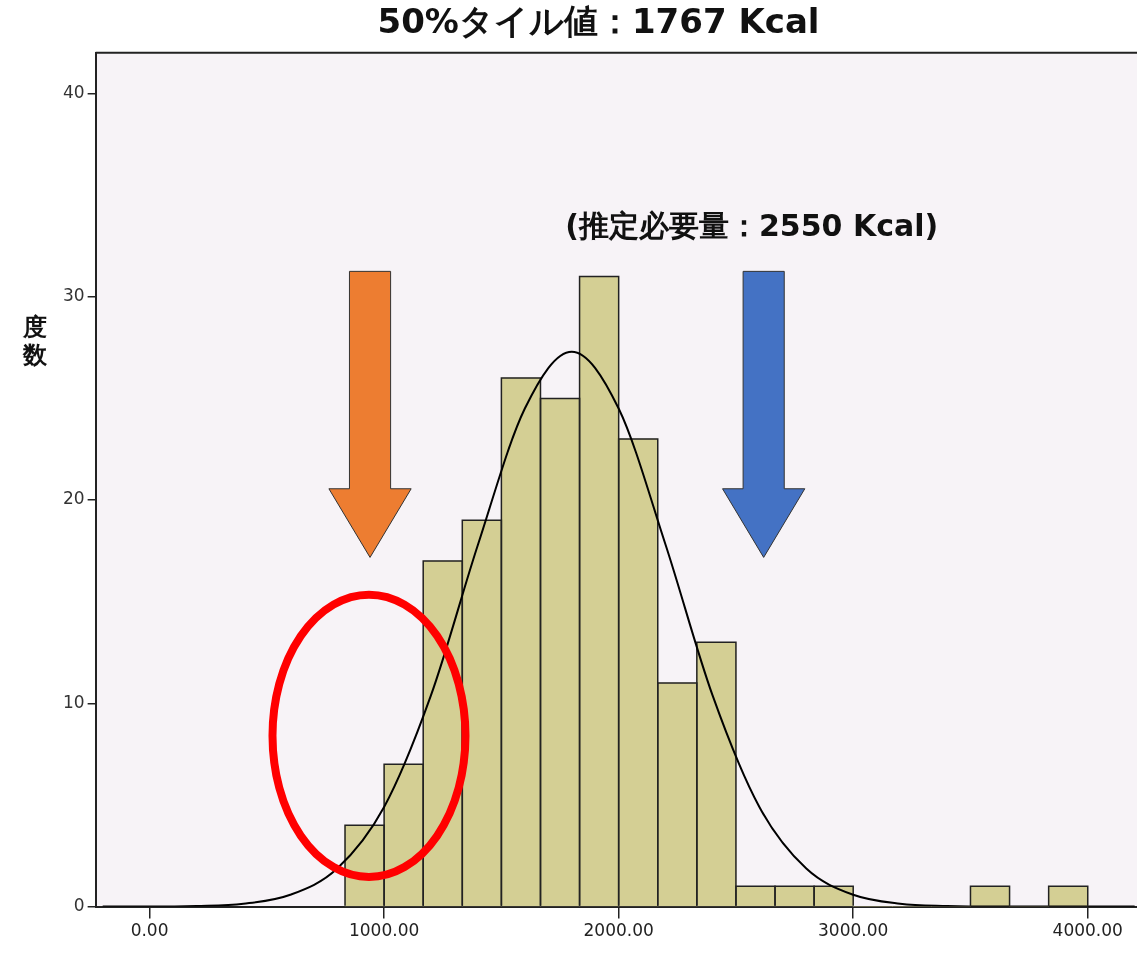  I want to click on y-tick-label: 30, so click(73, 295).